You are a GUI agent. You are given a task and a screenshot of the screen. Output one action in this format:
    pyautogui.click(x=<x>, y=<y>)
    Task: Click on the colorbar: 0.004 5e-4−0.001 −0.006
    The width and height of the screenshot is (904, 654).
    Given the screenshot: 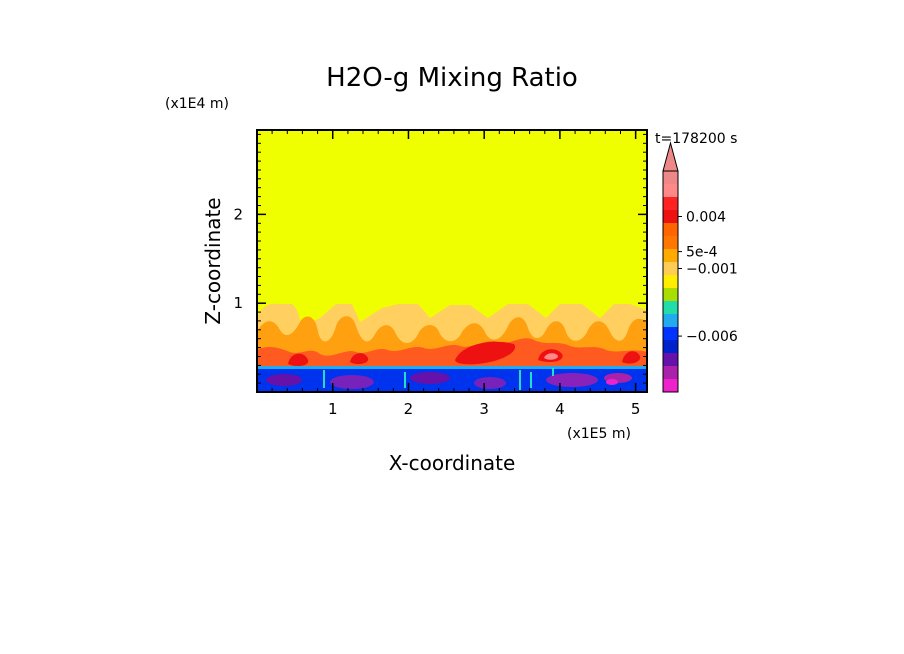 What is the action you would take?
    pyautogui.click(x=700, y=267)
    